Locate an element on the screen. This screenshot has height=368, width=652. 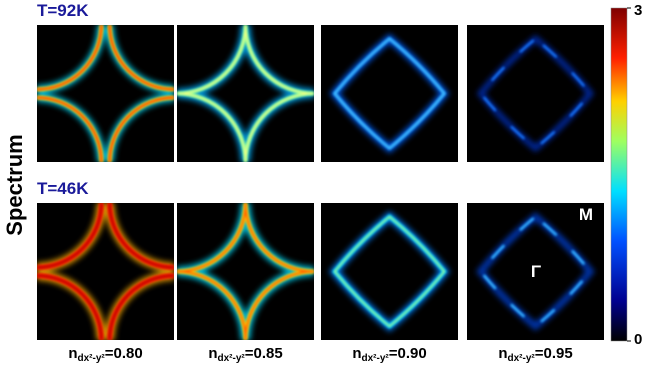
colorbar-tick-label: 3 is located at coordinates (638, 10).